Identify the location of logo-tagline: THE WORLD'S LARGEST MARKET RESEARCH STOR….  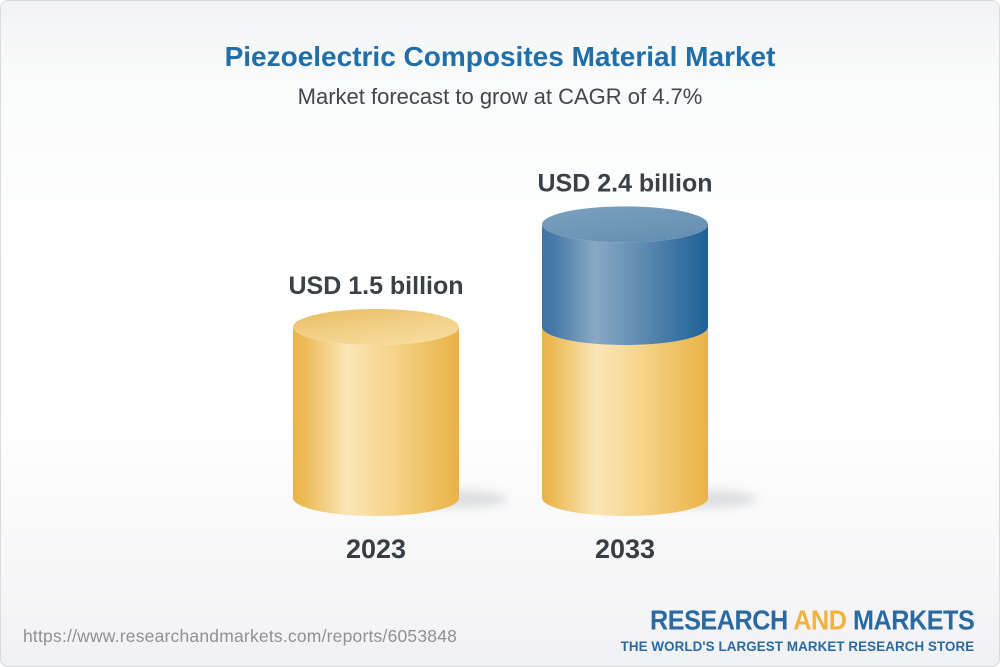
(797, 646).